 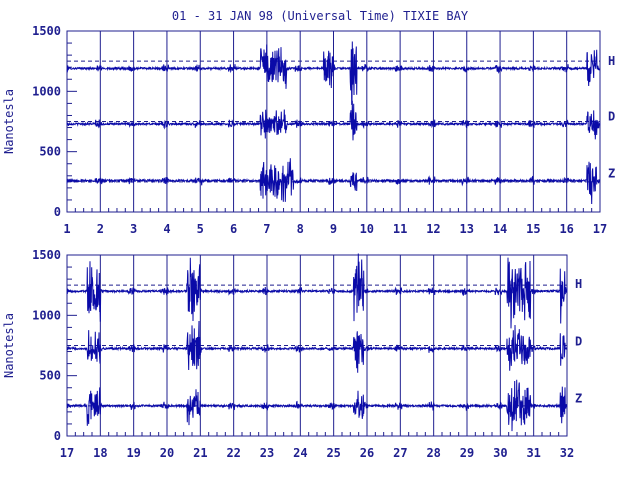 What do you see at coordinates (367, 229) in the screenshot?
I see `x-tick-label: 10` at bounding box center [367, 229].